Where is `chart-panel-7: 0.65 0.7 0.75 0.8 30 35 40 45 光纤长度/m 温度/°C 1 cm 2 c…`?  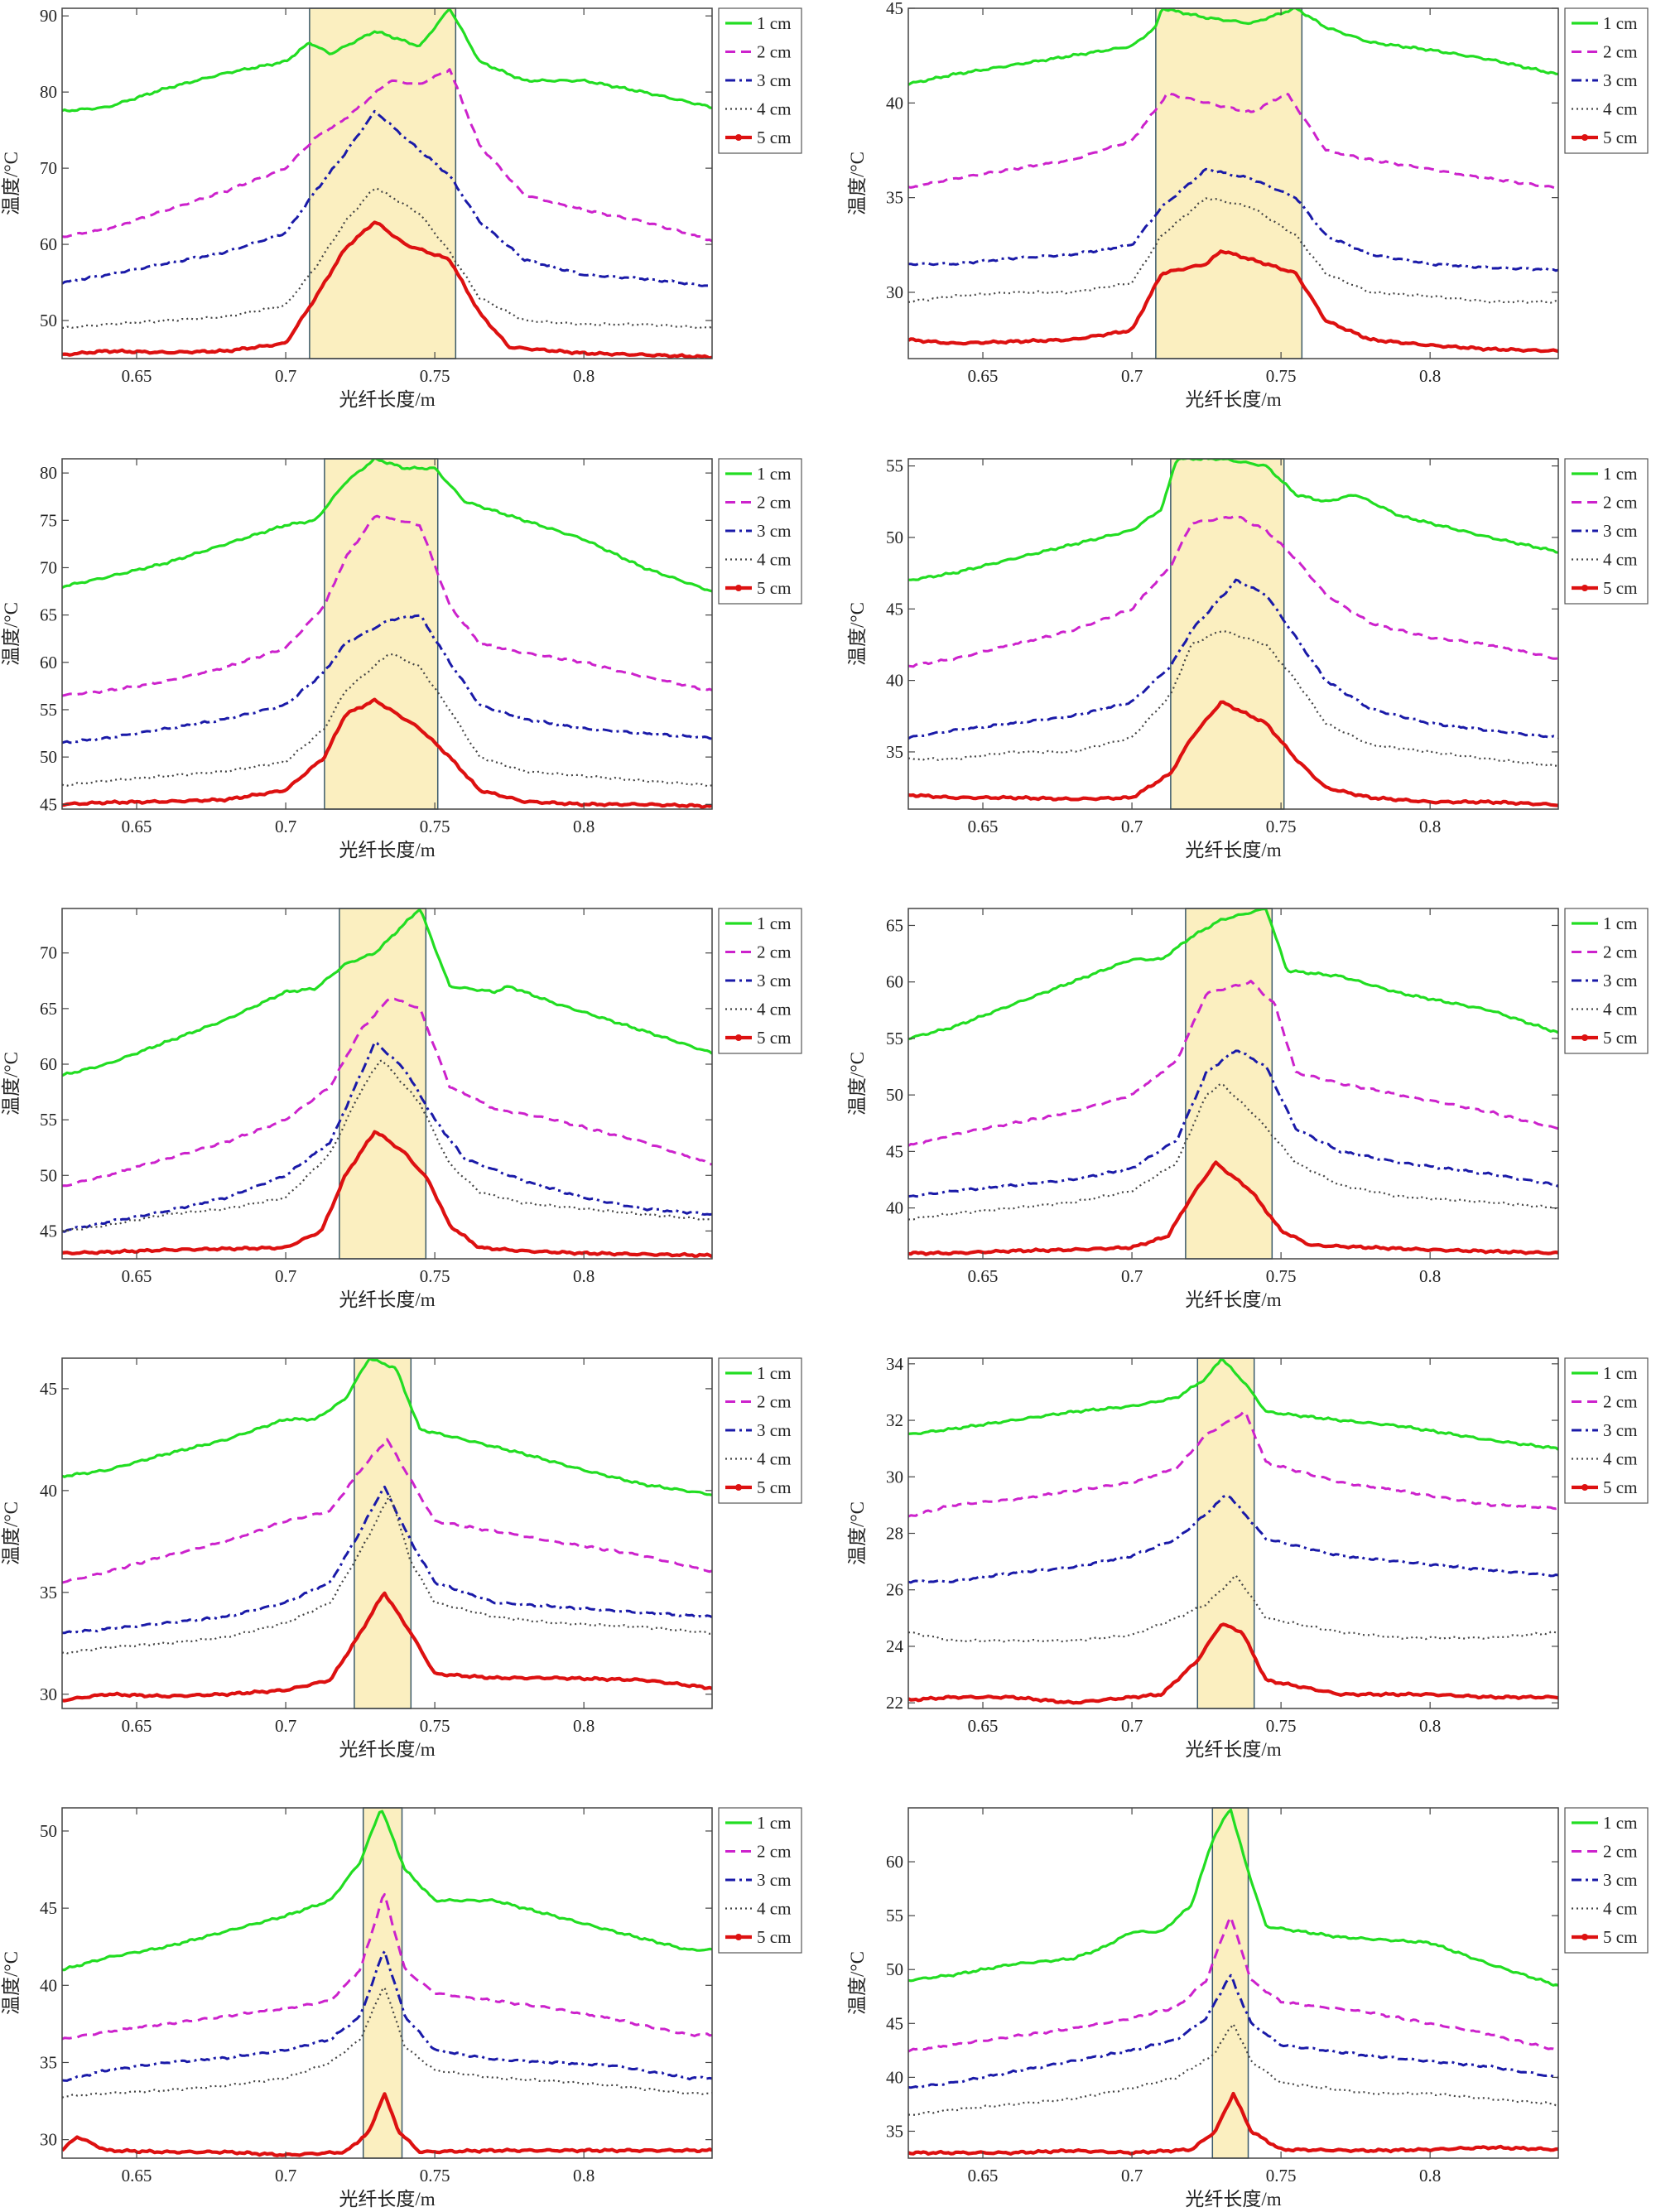
chart-panel-7: 0.65 0.7 0.75 0.8 30 35 40 45 光纤长度/m 温度/°C 1 cm 2 c… is located at coordinates (401, 1558).